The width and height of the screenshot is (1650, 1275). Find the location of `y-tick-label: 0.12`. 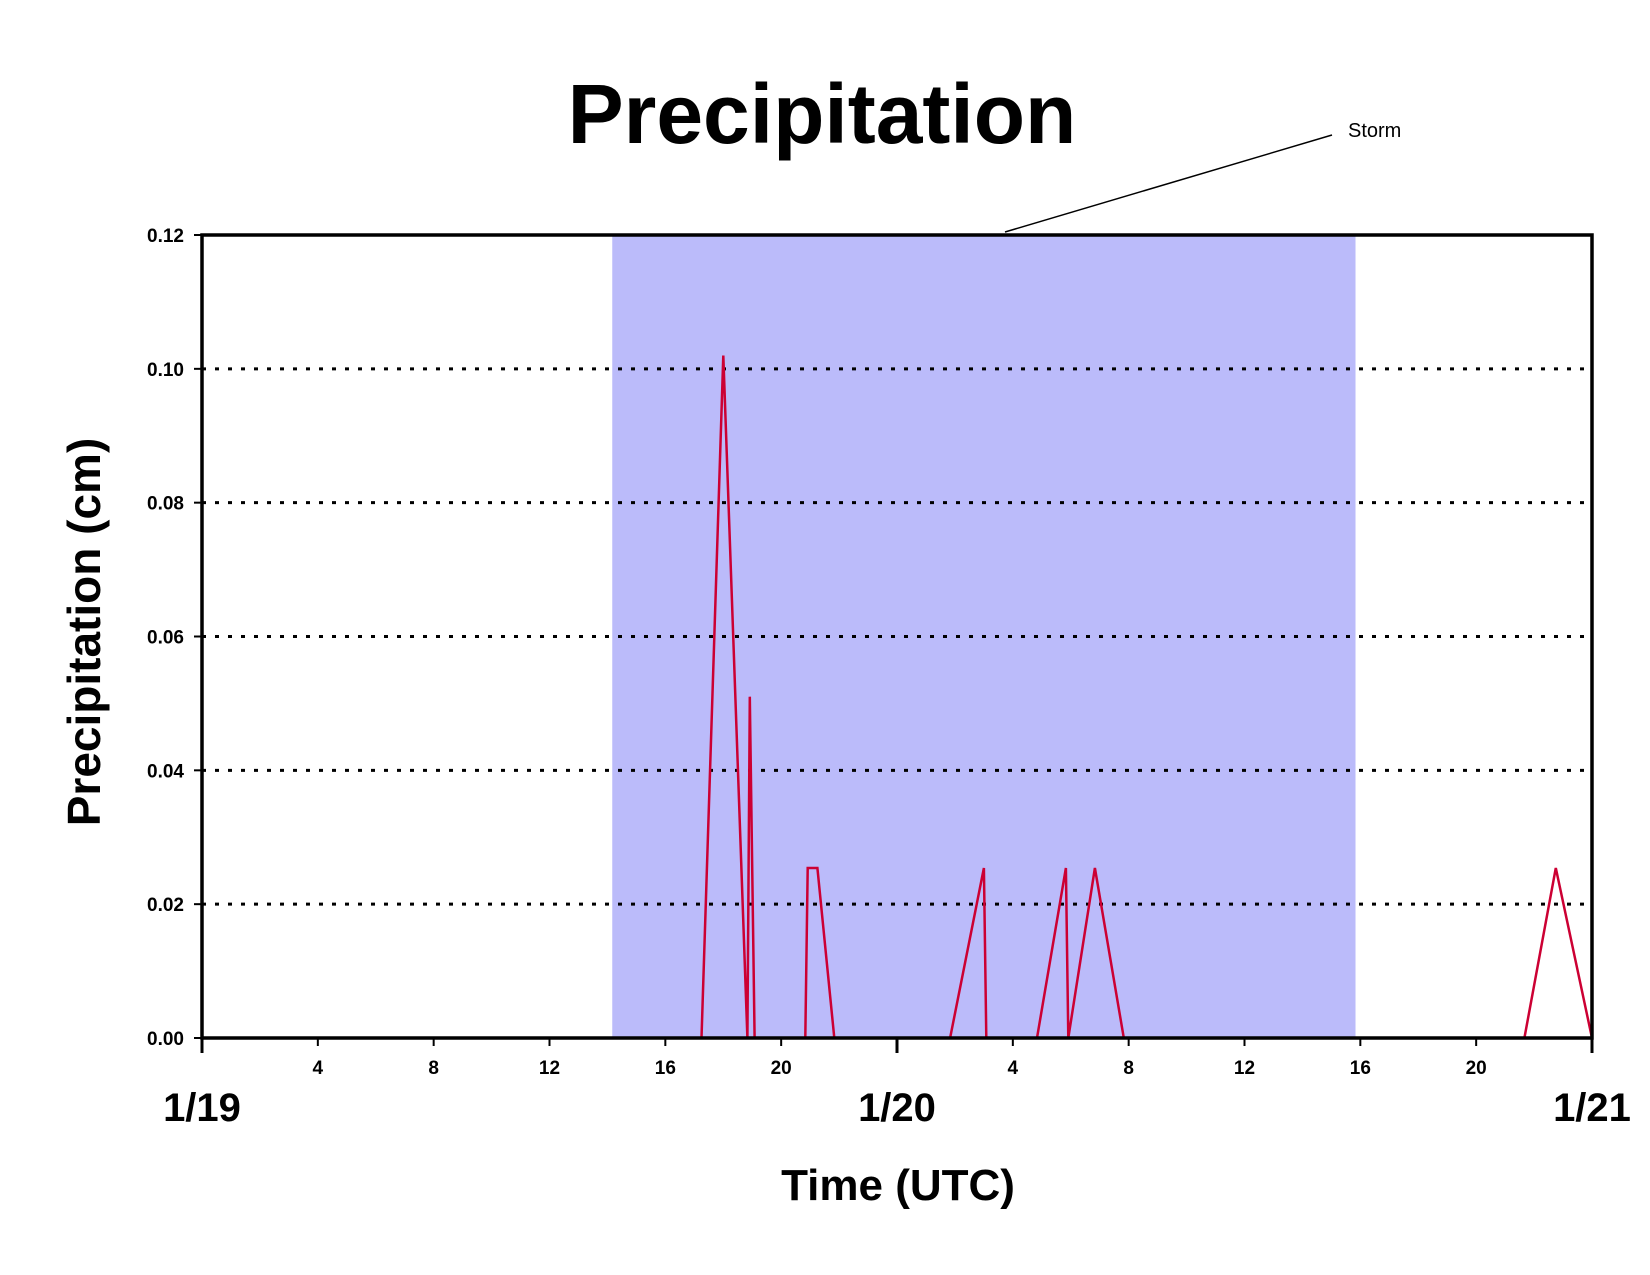

y-tick-label: 0.12 is located at coordinates (165, 236).